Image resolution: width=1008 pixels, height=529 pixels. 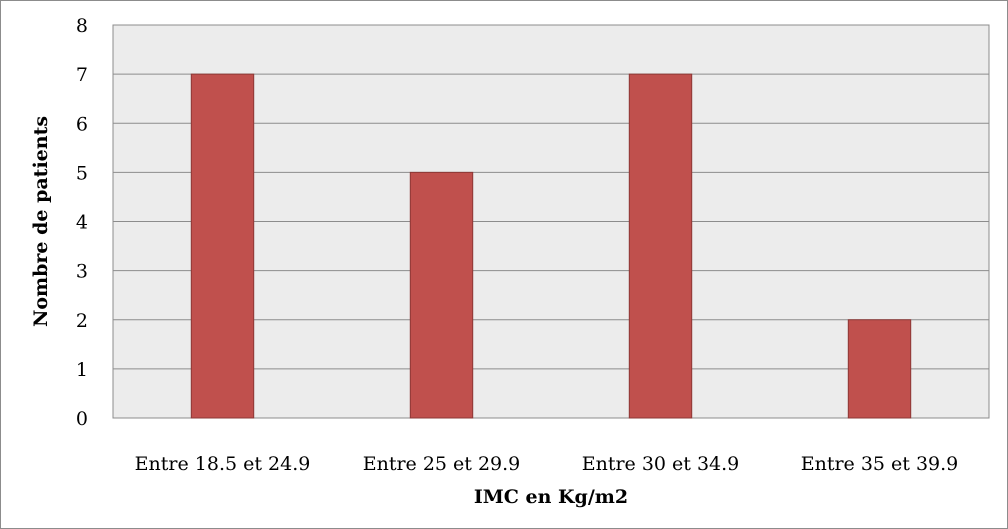 I want to click on x-axis-title: IMC en Kg/m2, so click(x=551, y=497).